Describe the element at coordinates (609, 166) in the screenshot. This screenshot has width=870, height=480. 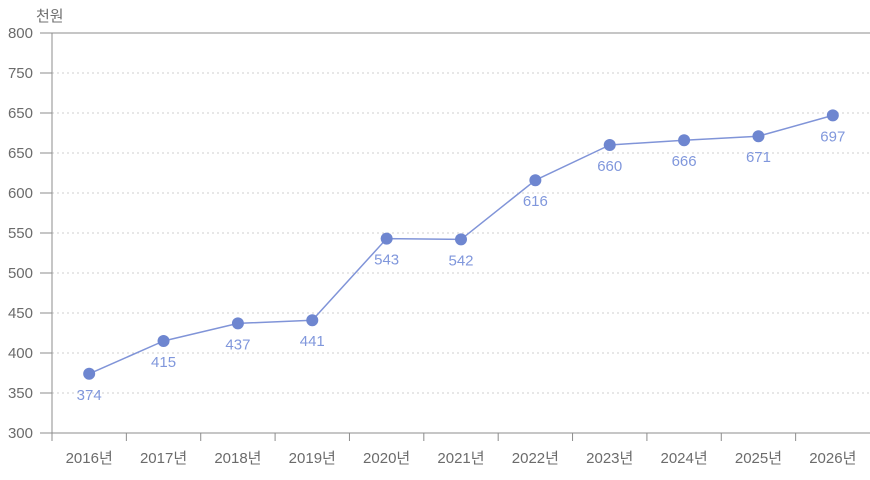
I see `data-point-label: 660` at that location.